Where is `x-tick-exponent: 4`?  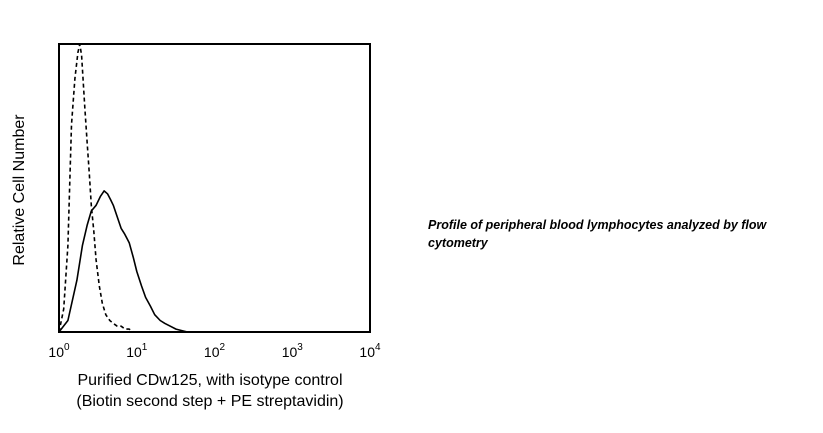 x-tick-exponent: 4 is located at coordinates (378, 347).